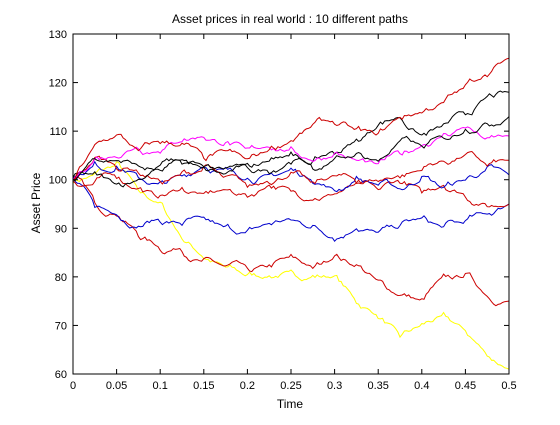 The height and width of the screenshot is (425, 560). I want to click on y-tick-label: 80, so click(61, 278).